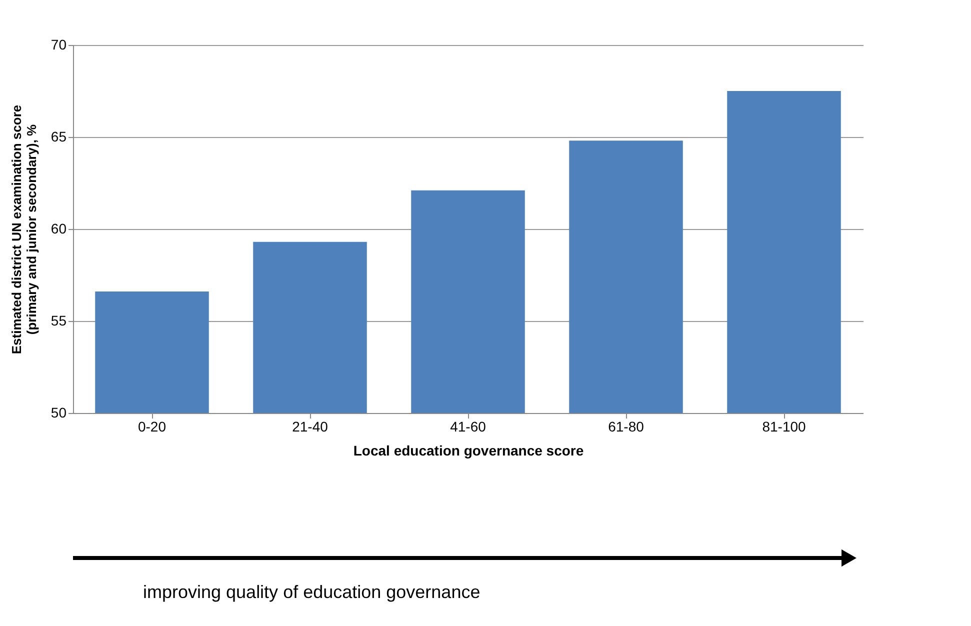  I want to click on y-tick-label: 55, so click(58, 320).